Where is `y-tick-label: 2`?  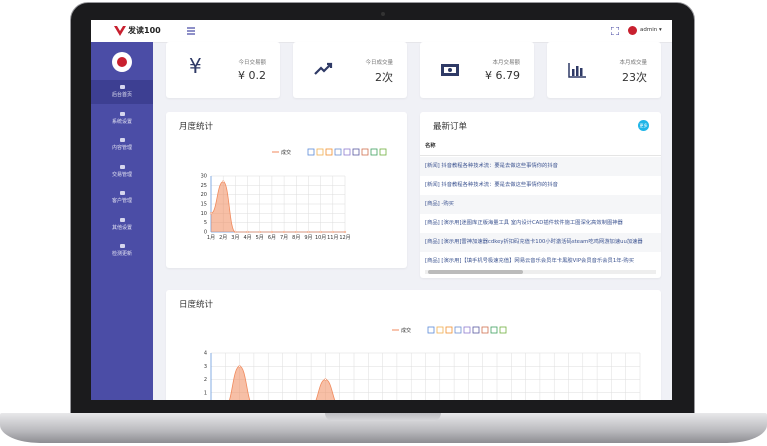
y-tick-label: 2 is located at coordinates (205, 380).